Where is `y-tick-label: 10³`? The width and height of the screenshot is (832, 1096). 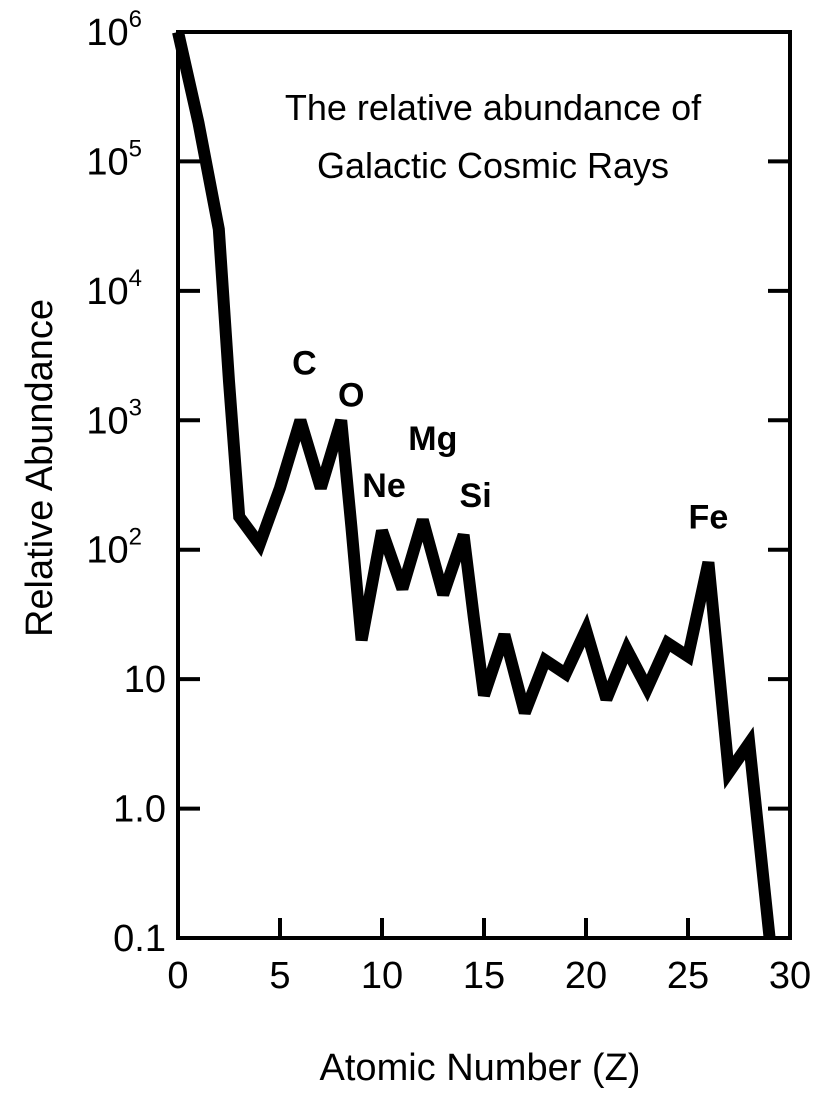 y-tick-label: 10³ is located at coordinates (114, 418).